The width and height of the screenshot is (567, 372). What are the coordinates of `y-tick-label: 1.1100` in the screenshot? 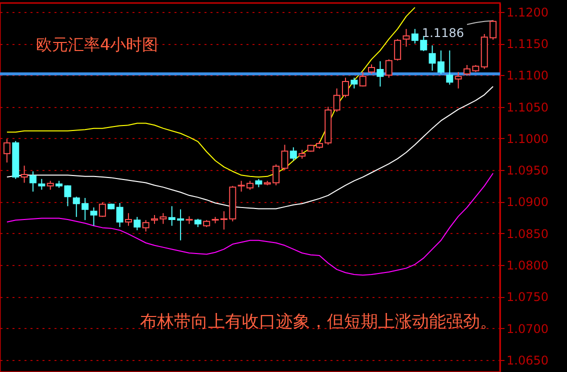 It's located at (527, 75).